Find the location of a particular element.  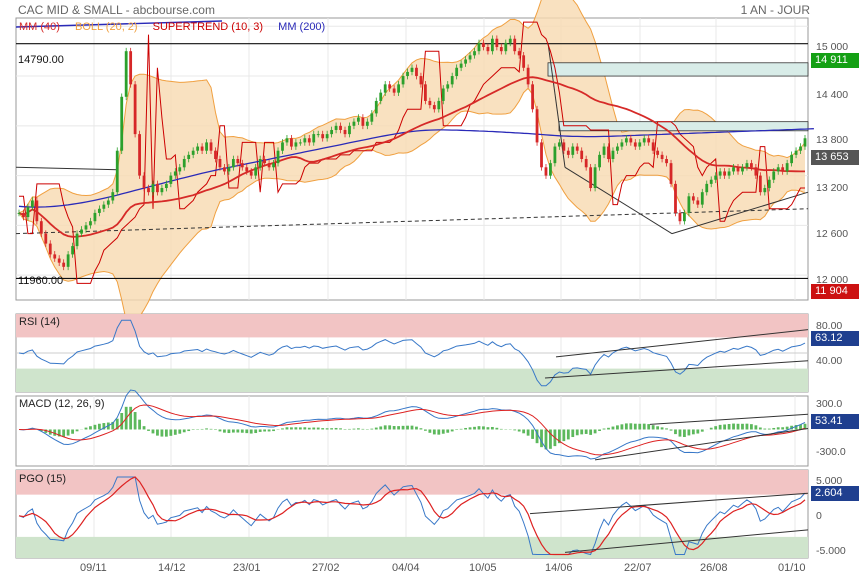

period-label: 1 AN - JOUR is located at coordinates (775, 10).